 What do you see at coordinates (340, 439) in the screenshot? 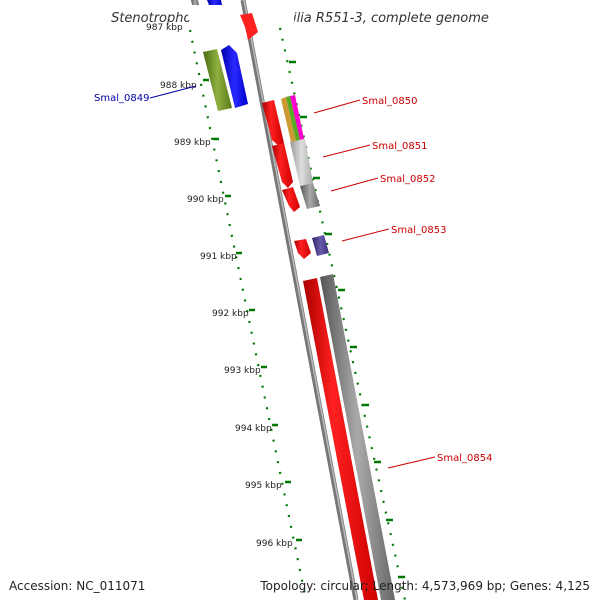
I see `gene-feature-red-long` at bounding box center [340, 439].